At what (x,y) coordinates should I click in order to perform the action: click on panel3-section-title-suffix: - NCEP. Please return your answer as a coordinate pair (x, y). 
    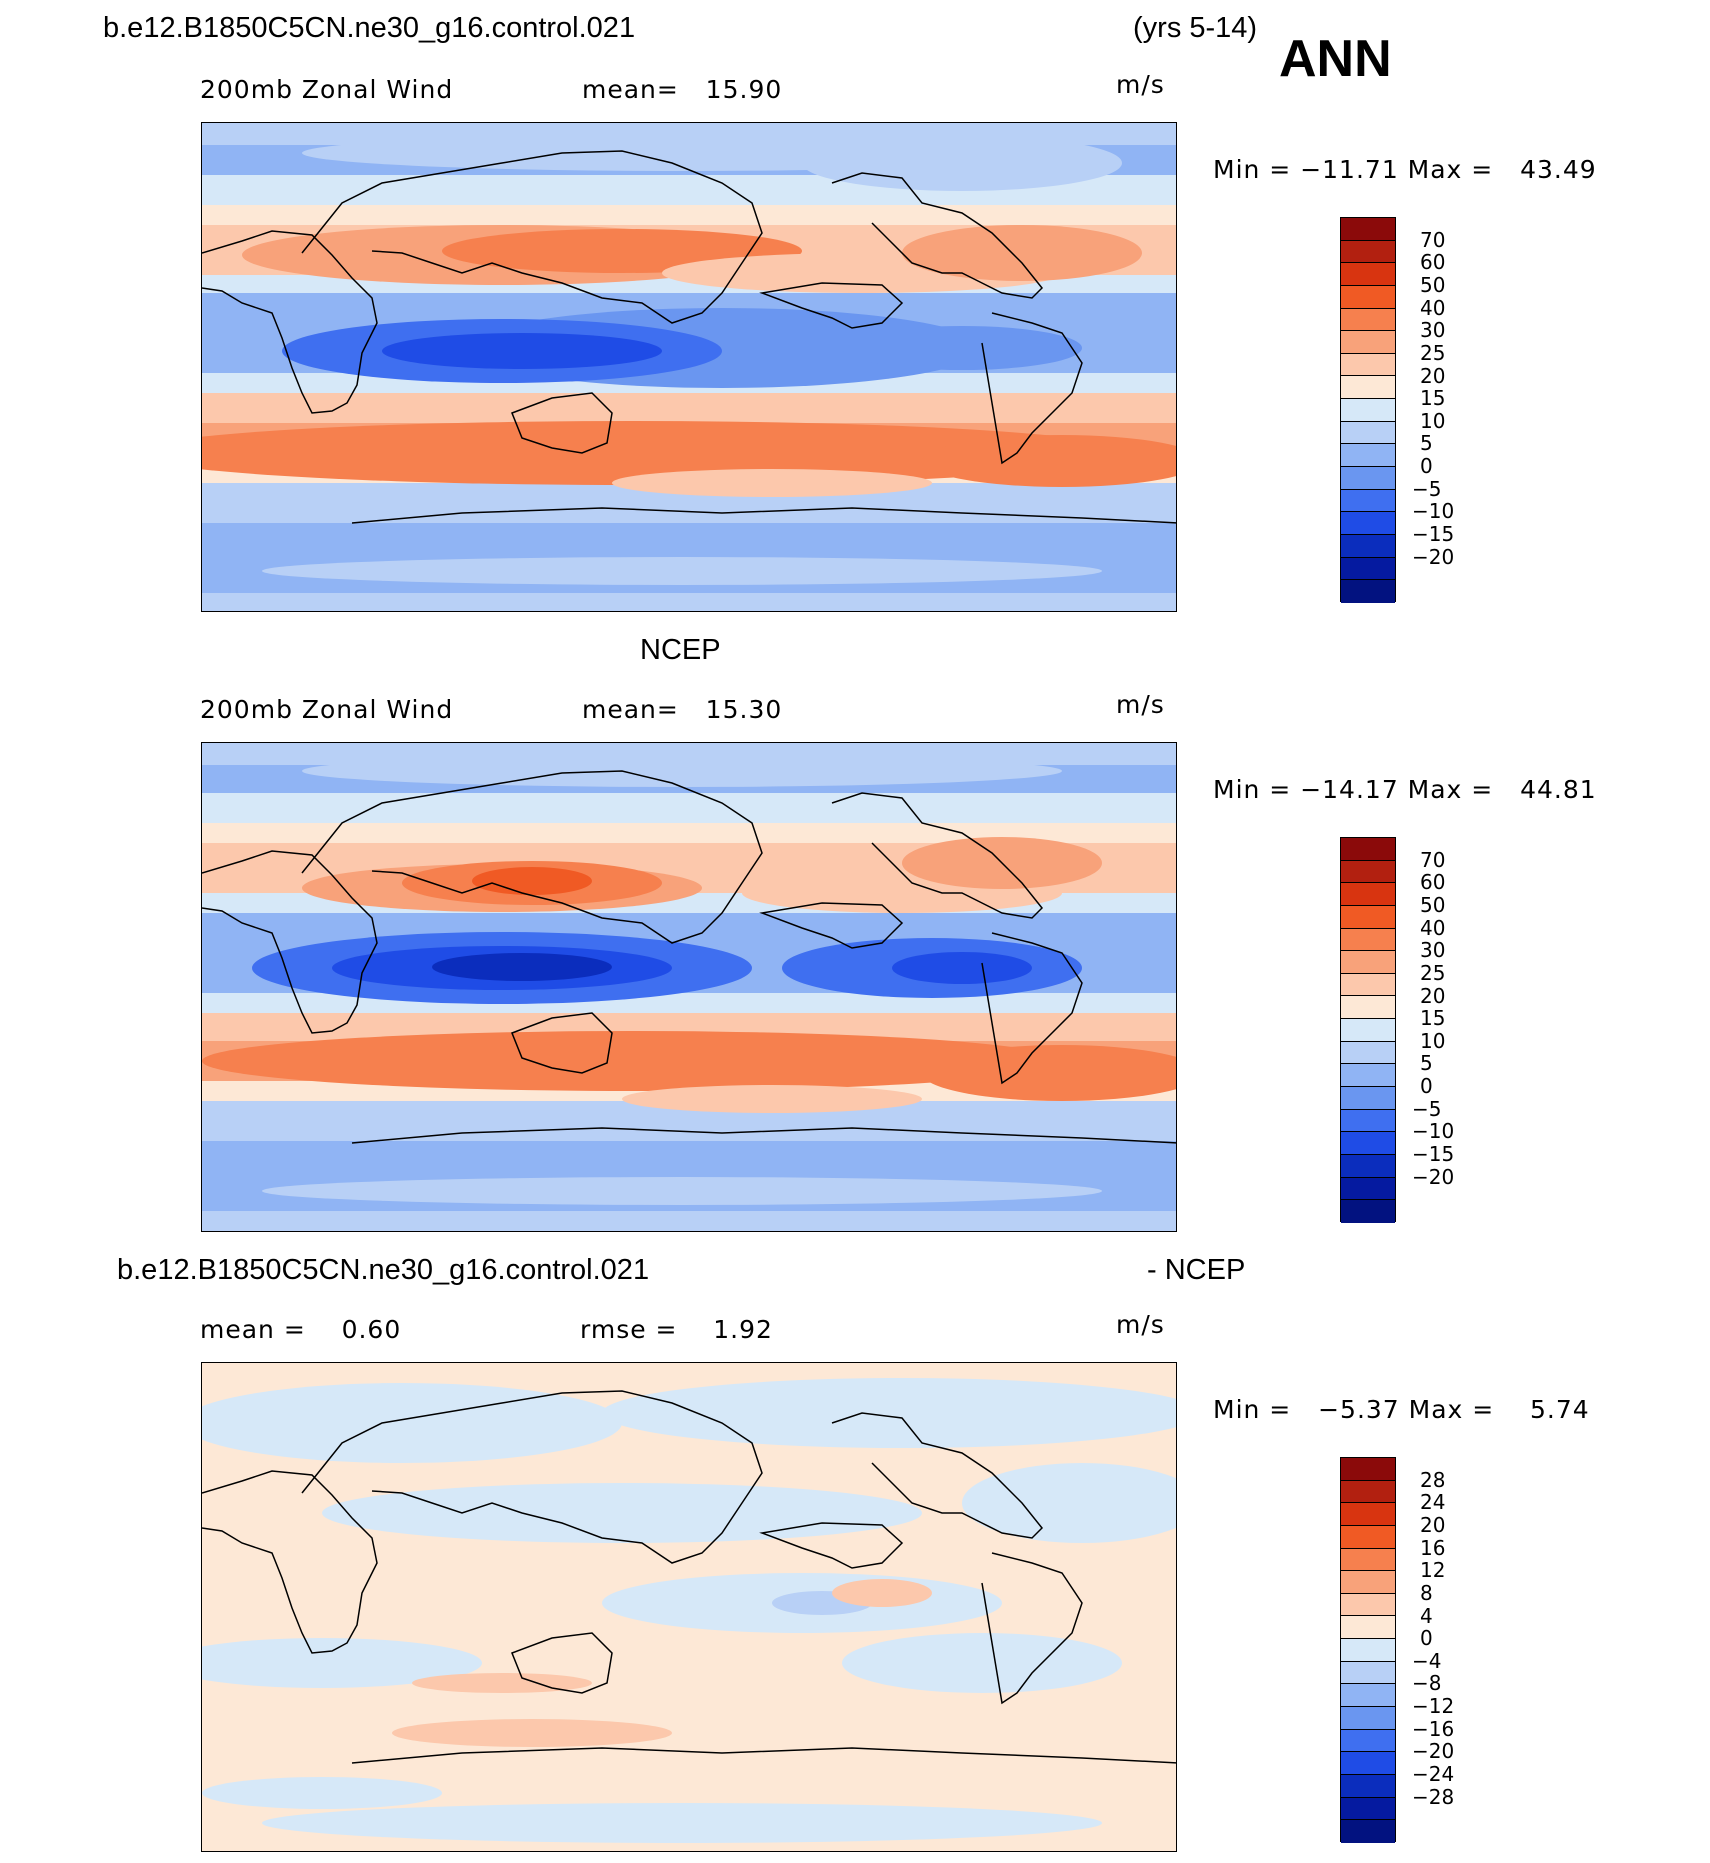
    Looking at the image, I should click on (1196, 1270).